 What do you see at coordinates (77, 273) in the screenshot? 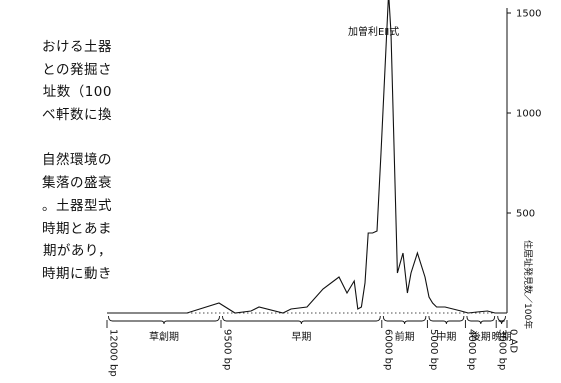
I see `text-line-10: 時期に動き` at bounding box center [77, 273].